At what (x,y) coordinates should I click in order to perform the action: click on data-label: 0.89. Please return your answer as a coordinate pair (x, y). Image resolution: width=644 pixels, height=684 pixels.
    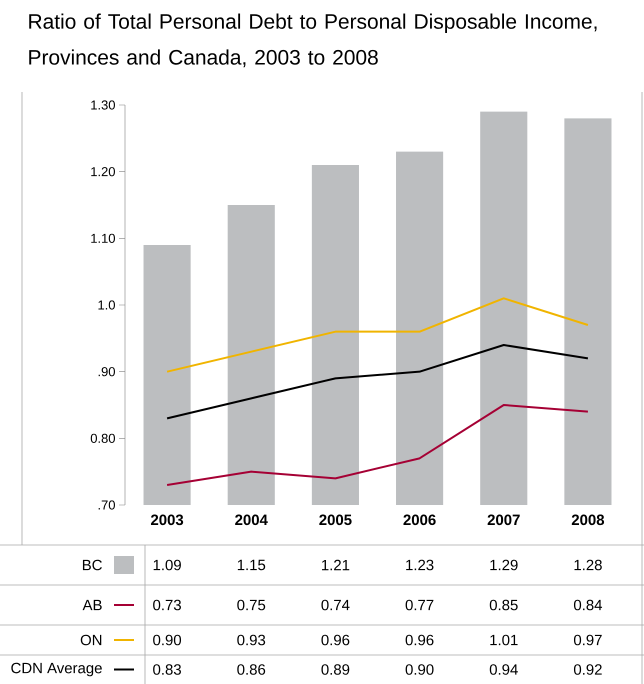
    Looking at the image, I should click on (335, 669).